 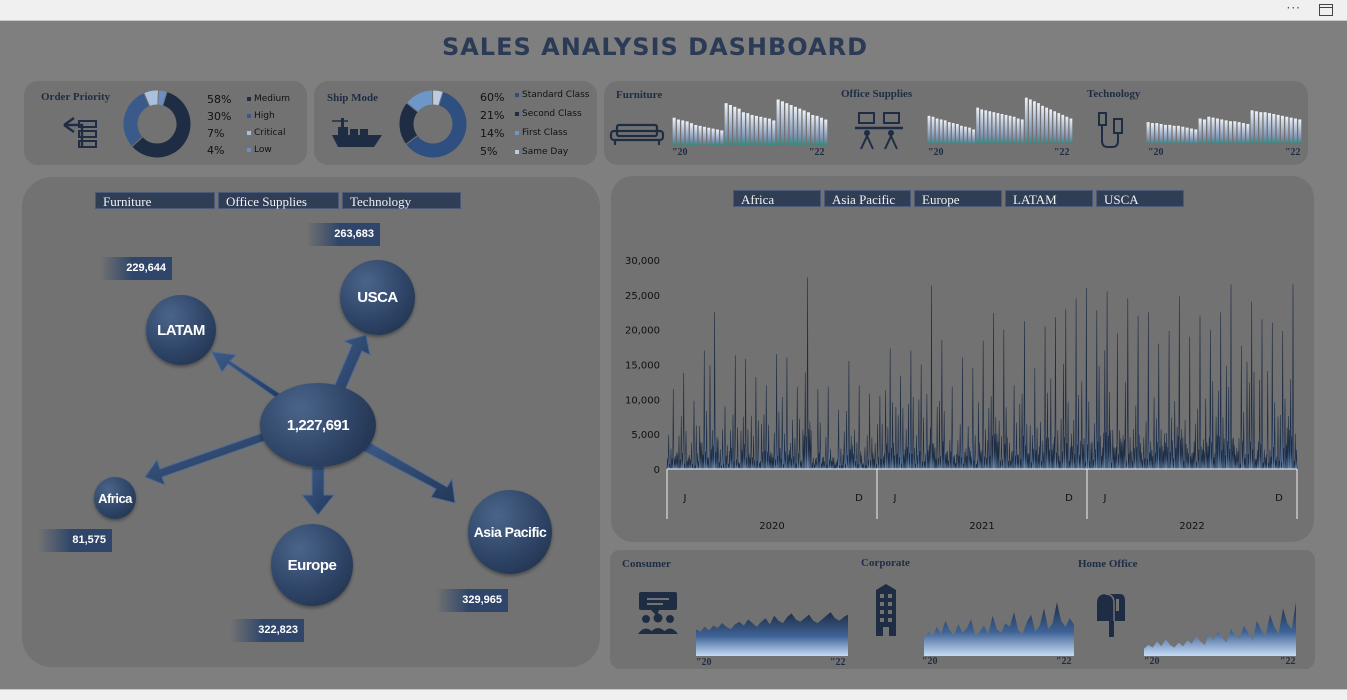 I want to click on region-arrows, so click(x=300, y=425).